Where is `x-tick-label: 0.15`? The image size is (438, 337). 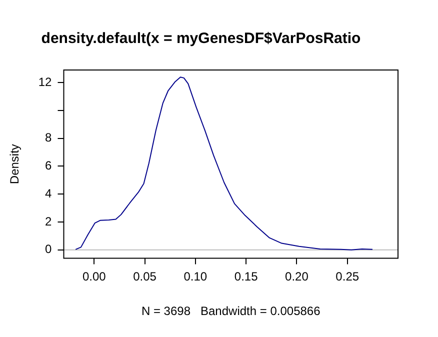
x-tick-label: 0.15 is located at coordinates (246, 277).